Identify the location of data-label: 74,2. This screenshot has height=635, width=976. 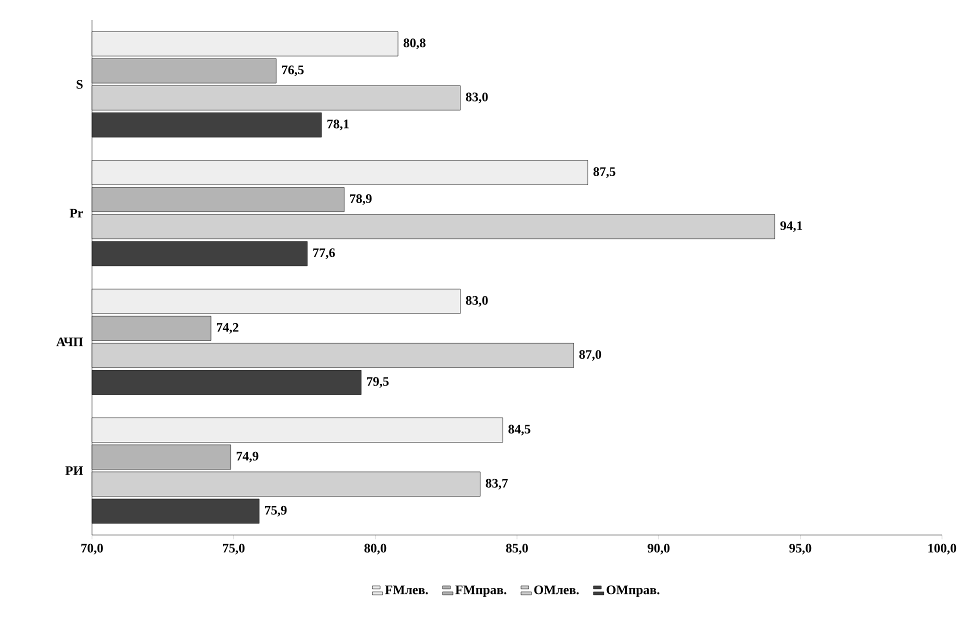
(227, 328).